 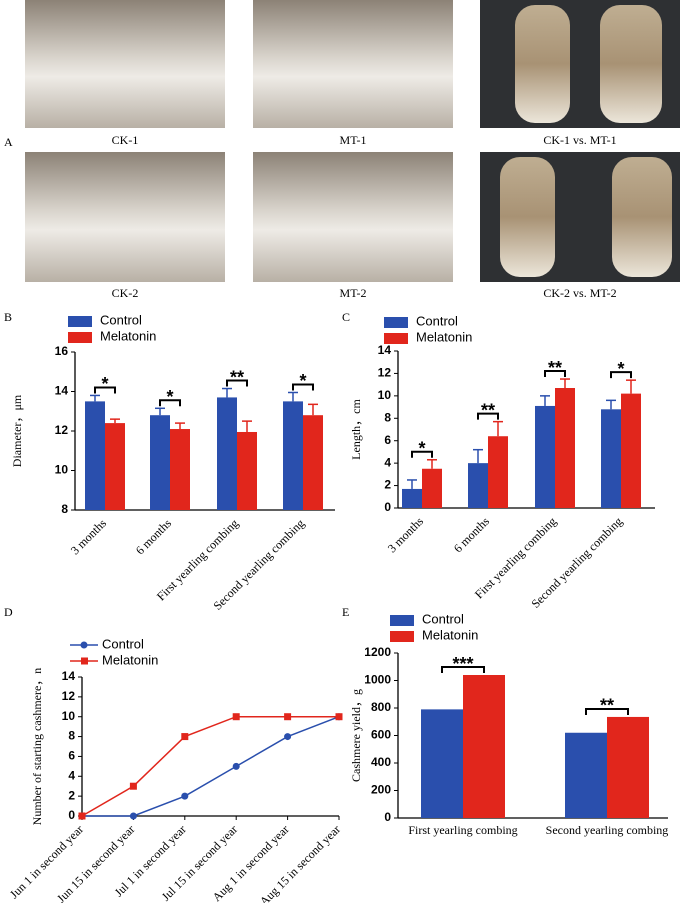 What do you see at coordinates (62, 351) in the screenshot?
I see `y-tick-label: 16` at bounding box center [62, 351].